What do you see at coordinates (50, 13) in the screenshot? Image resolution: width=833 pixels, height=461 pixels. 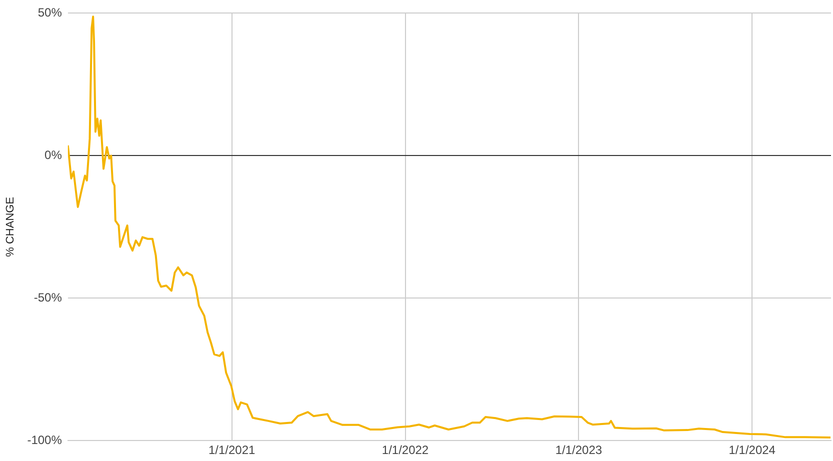 I see `y-tick-label: 50%` at bounding box center [50, 13].